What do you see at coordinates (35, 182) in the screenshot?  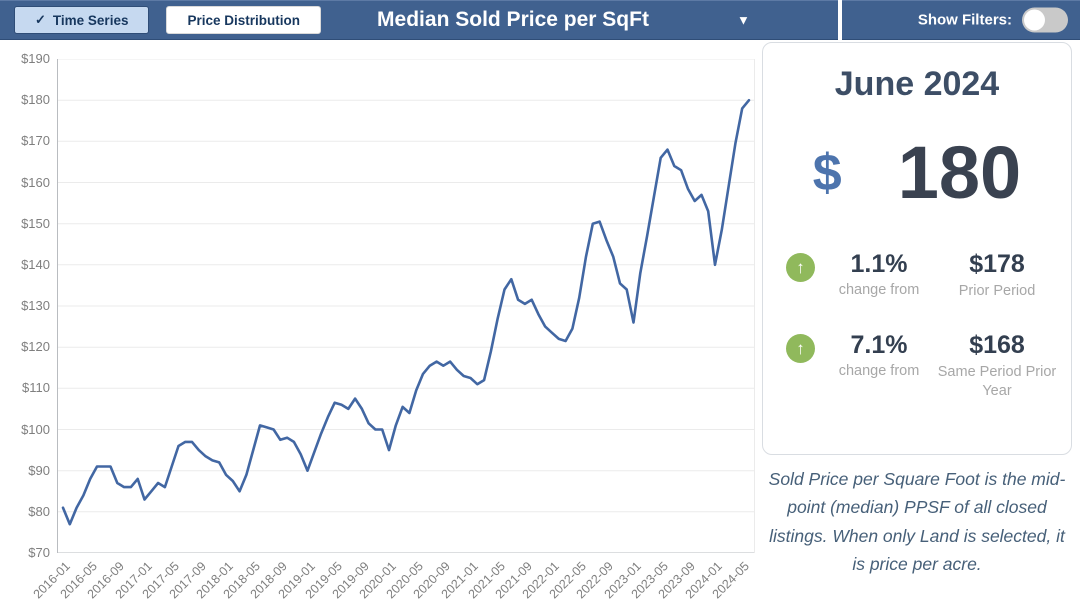 I see `y-tick-label: $160` at bounding box center [35, 182].